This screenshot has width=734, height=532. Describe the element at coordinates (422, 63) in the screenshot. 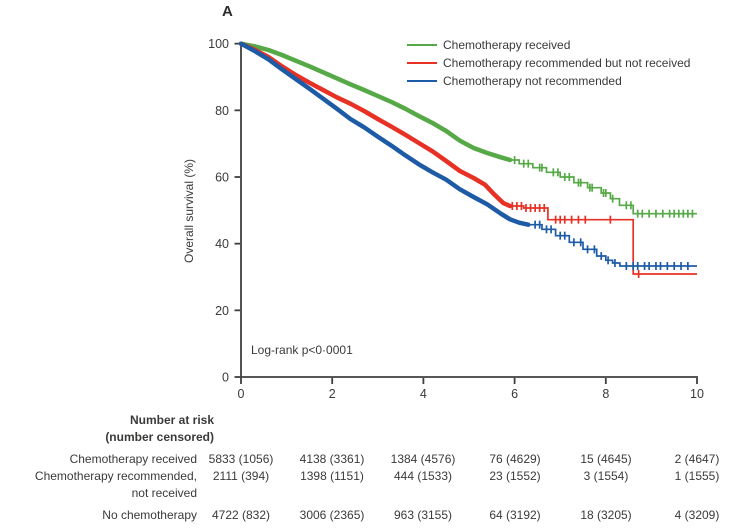

I see `legend-line-red-icon` at that location.